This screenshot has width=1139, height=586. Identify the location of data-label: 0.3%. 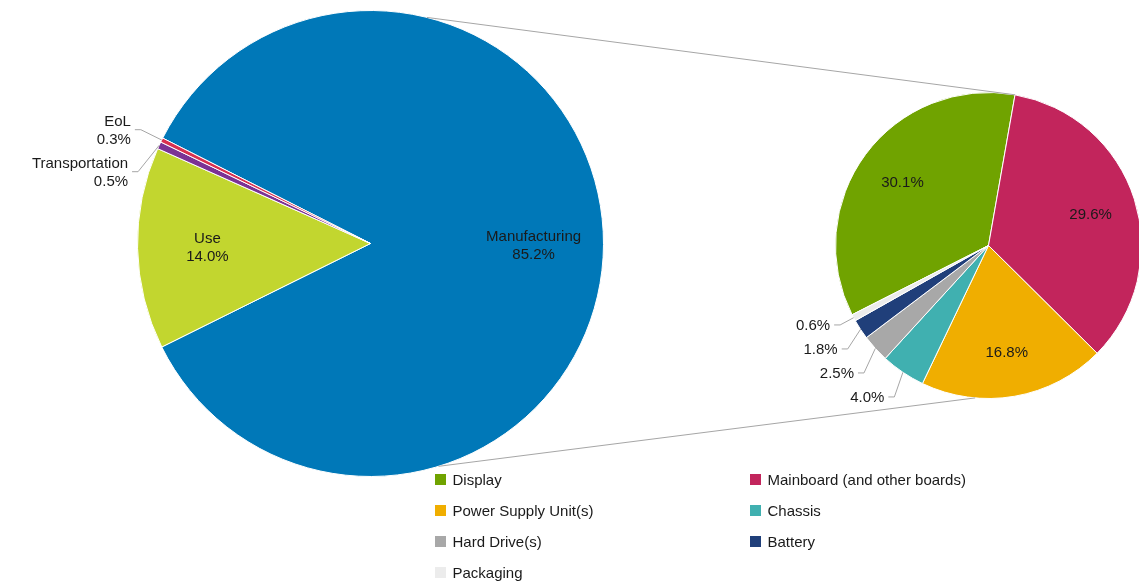
(113, 139).